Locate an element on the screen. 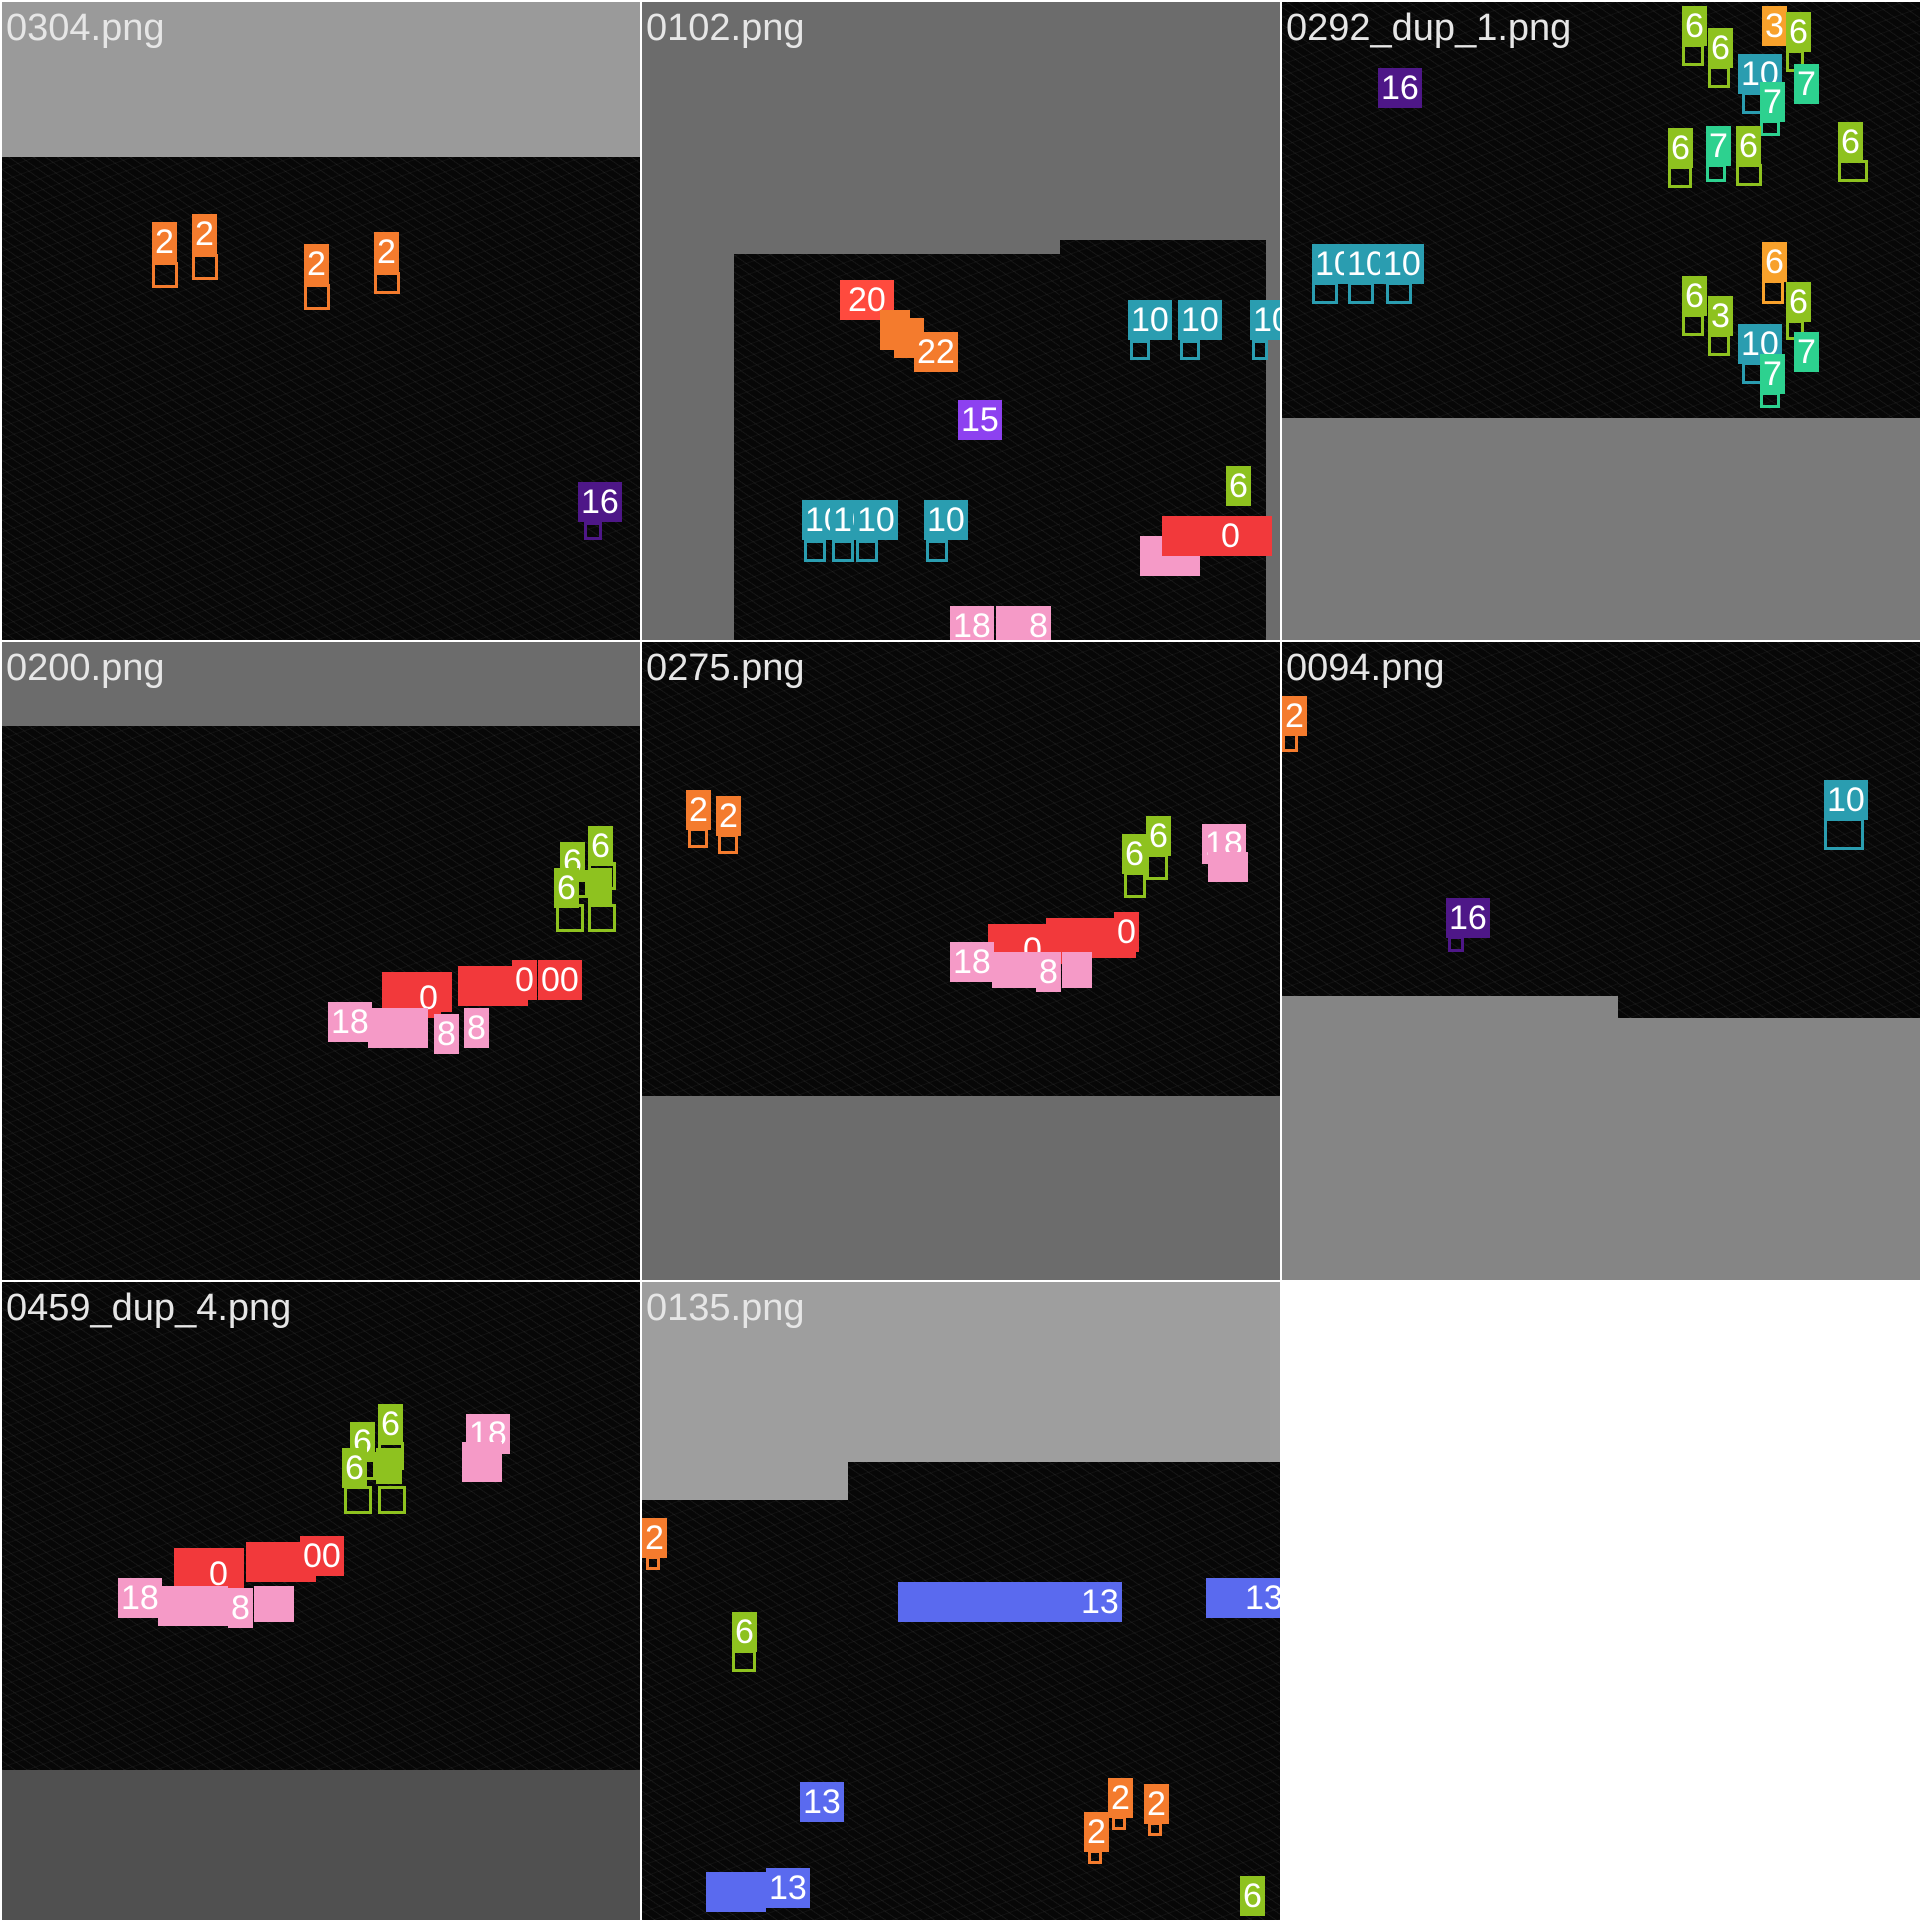  detection-label: 22 is located at coordinates (936, 352).